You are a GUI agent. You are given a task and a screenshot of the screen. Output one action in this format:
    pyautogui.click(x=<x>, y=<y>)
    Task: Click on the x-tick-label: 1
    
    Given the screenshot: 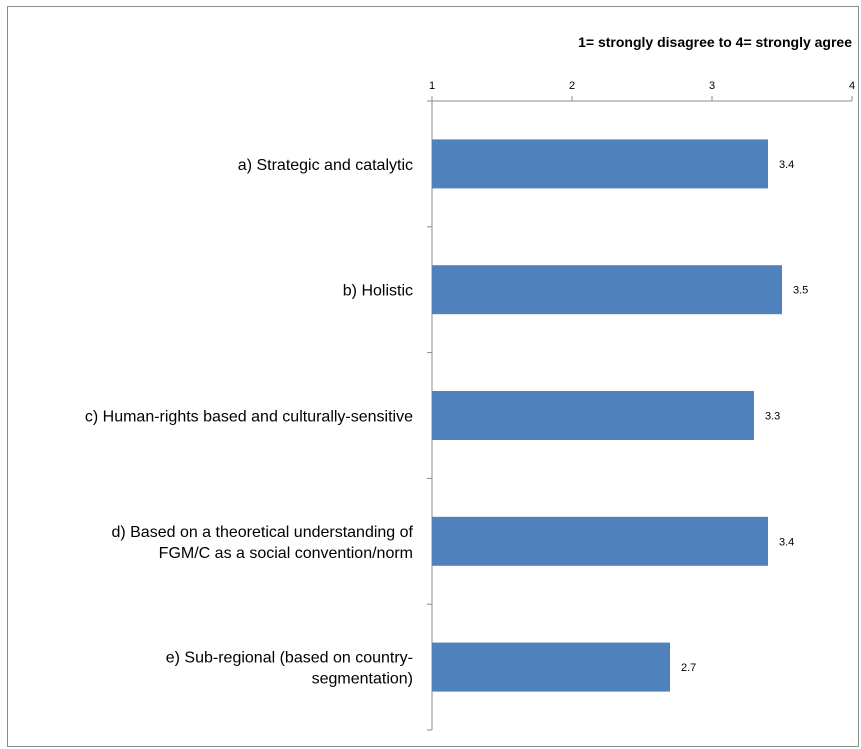 What is the action you would take?
    pyautogui.click(x=432, y=86)
    